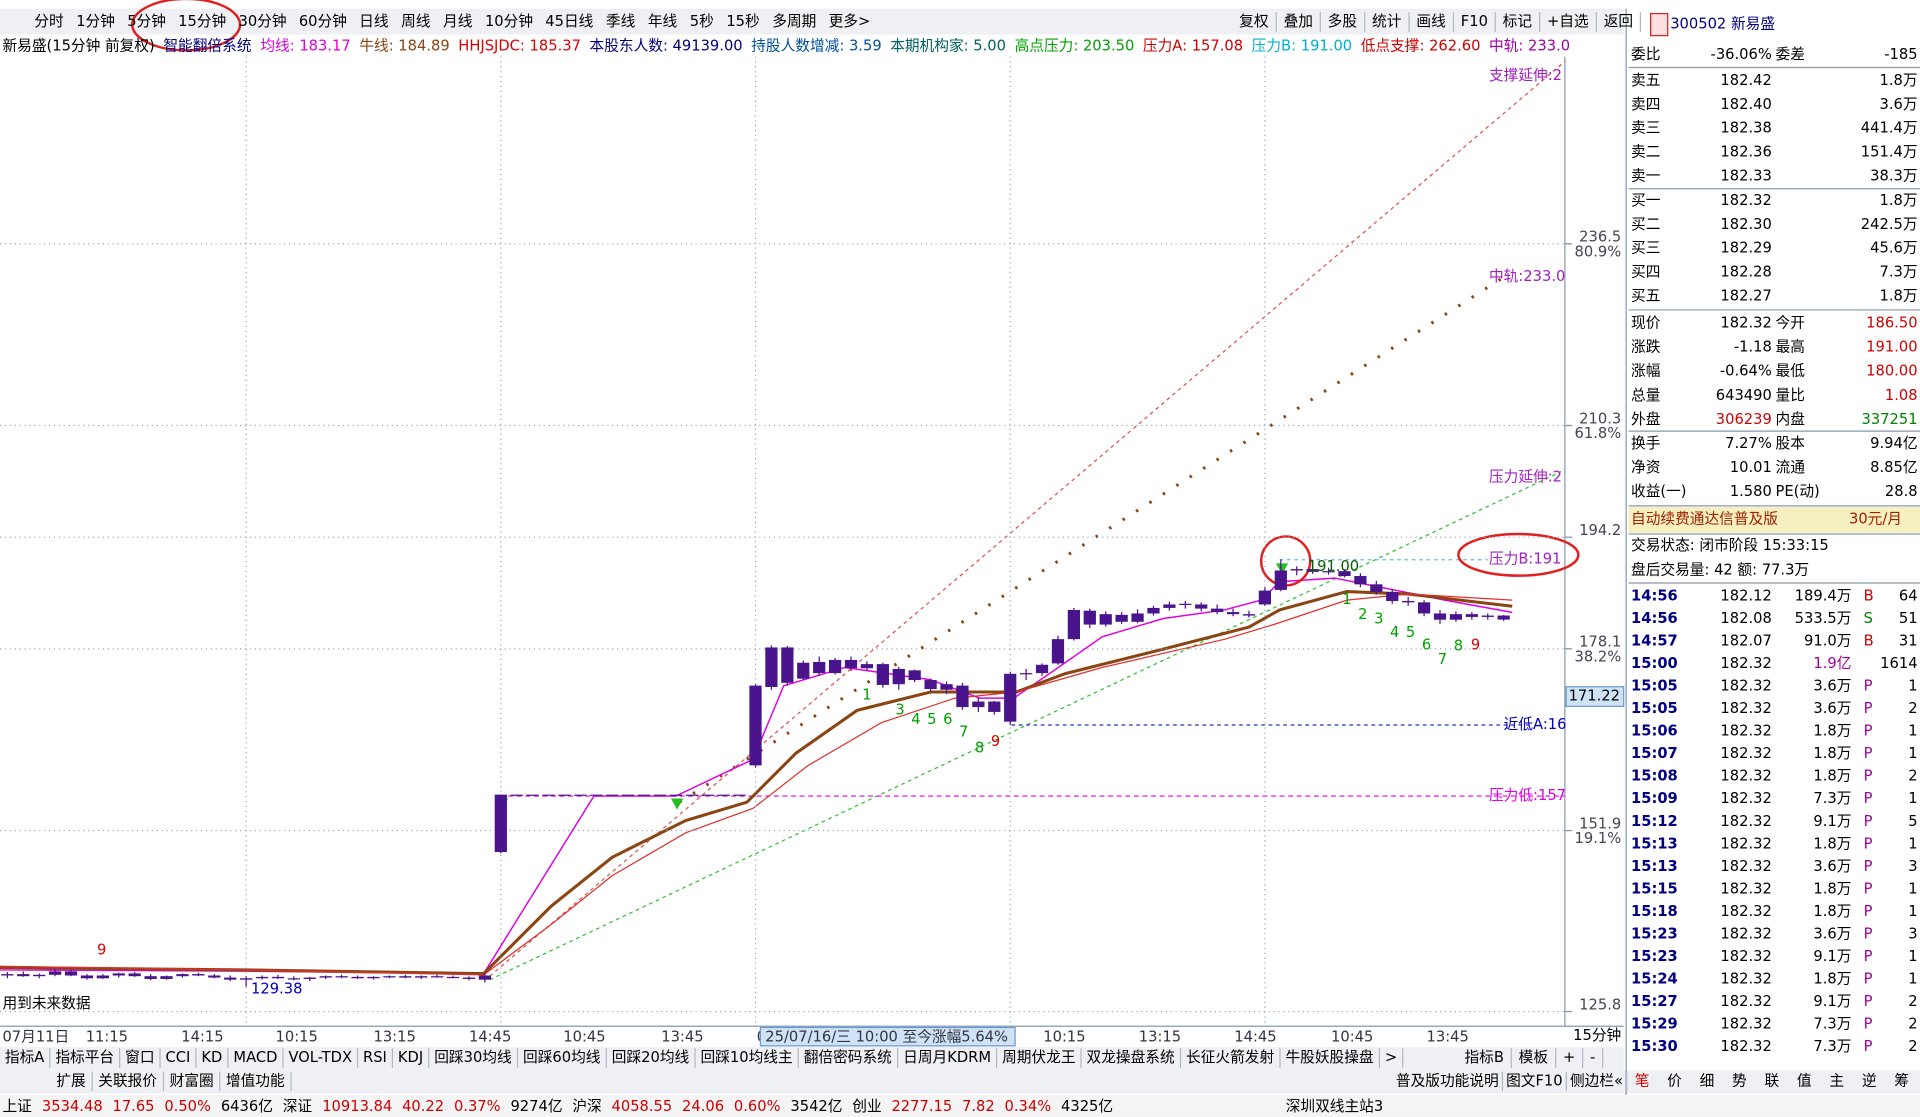  Describe the element at coordinates (850, 21) in the screenshot. I see `period-tab: 更多>` at that location.